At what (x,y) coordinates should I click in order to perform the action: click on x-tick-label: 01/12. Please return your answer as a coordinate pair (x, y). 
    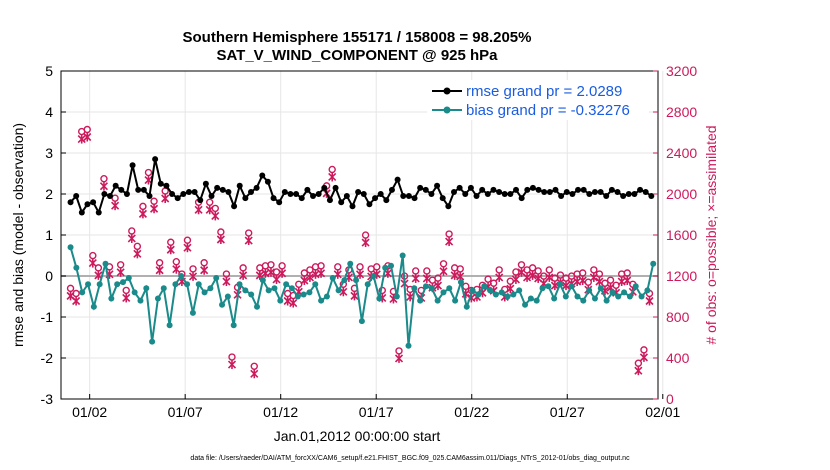
    Looking at the image, I should click on (280, 412).